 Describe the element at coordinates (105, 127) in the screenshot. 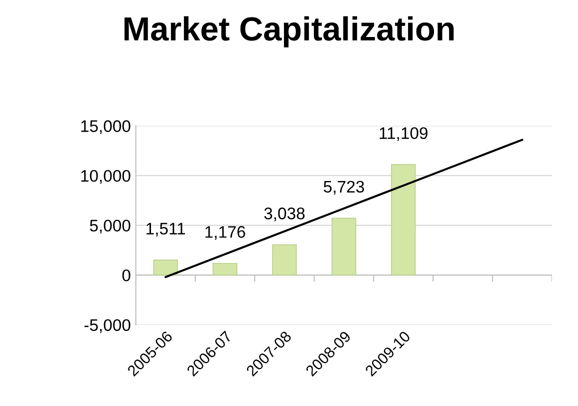

I see `y-tick-label: 15,000` at that location.